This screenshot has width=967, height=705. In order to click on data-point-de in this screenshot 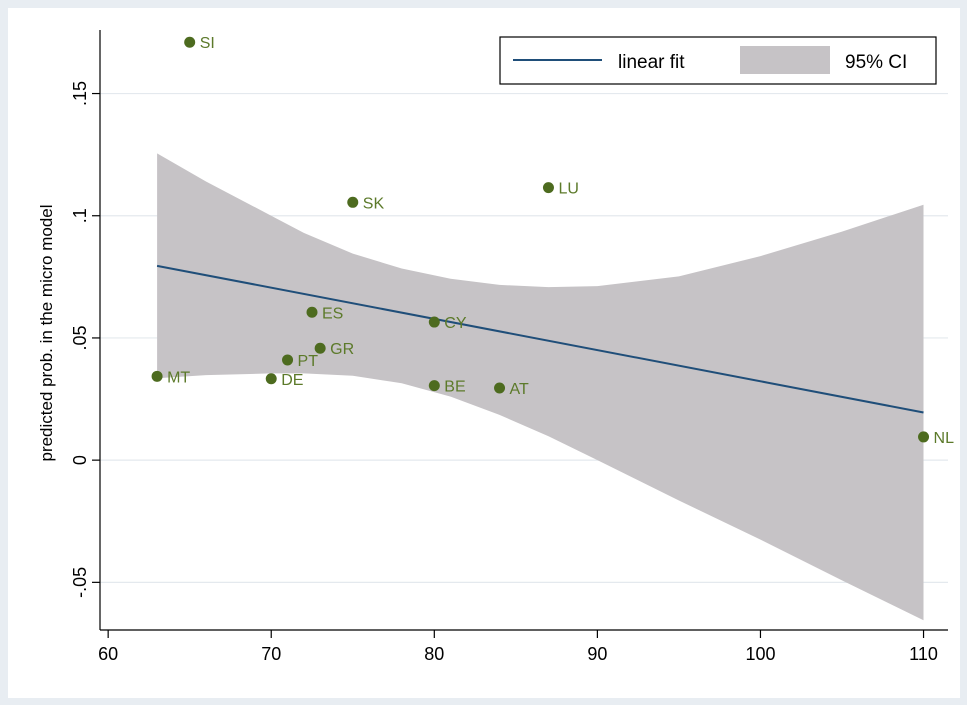, I will do `click(271, 379)`.